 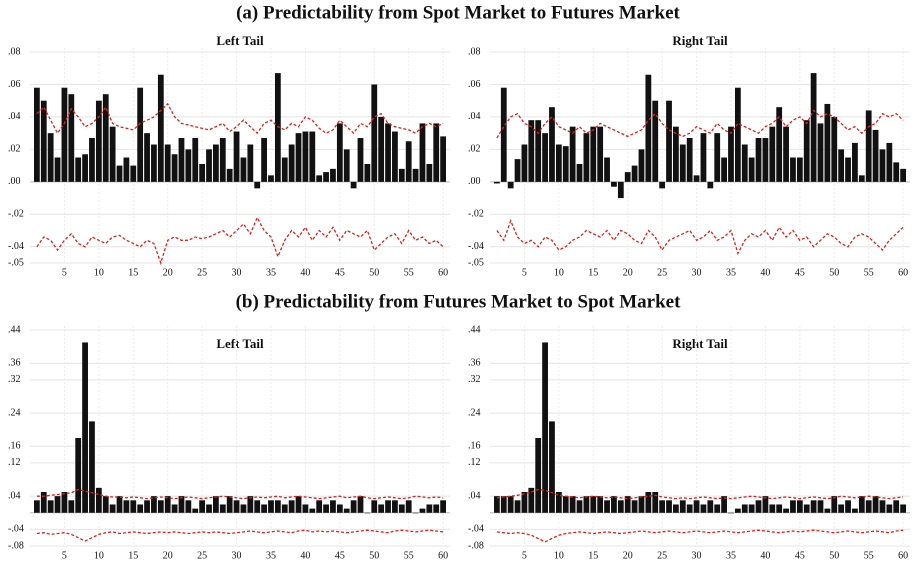 I want to click on x-tick-label: 45, so click(x=340, y=272).